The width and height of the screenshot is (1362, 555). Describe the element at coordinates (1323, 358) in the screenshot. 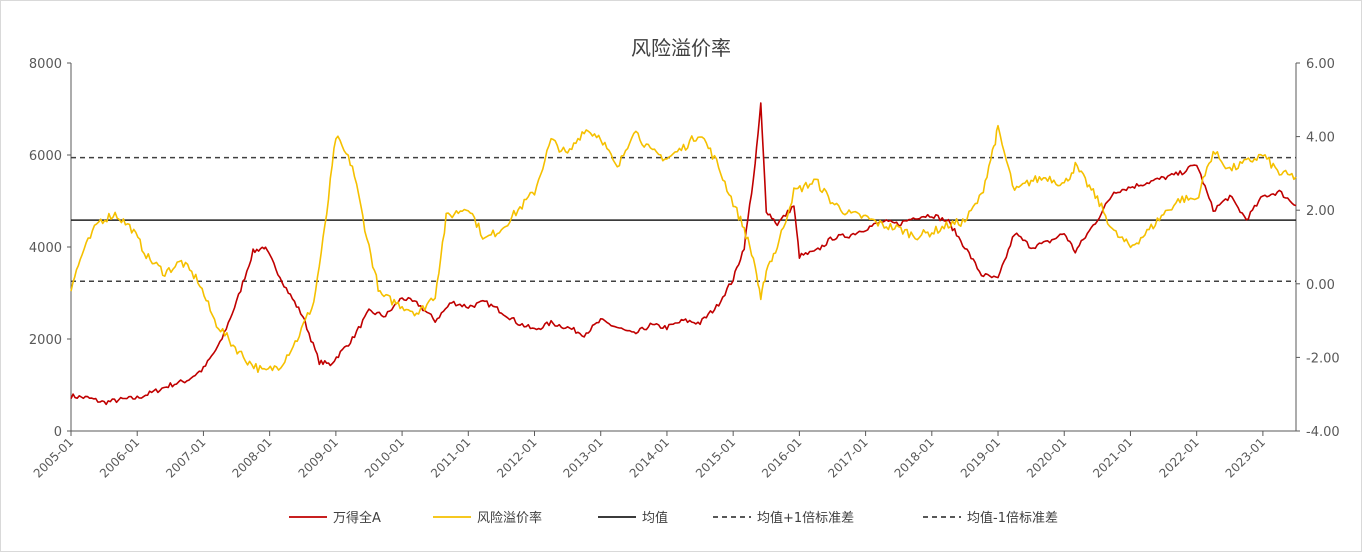

I see `right-tick-label: -2.00` at that location.